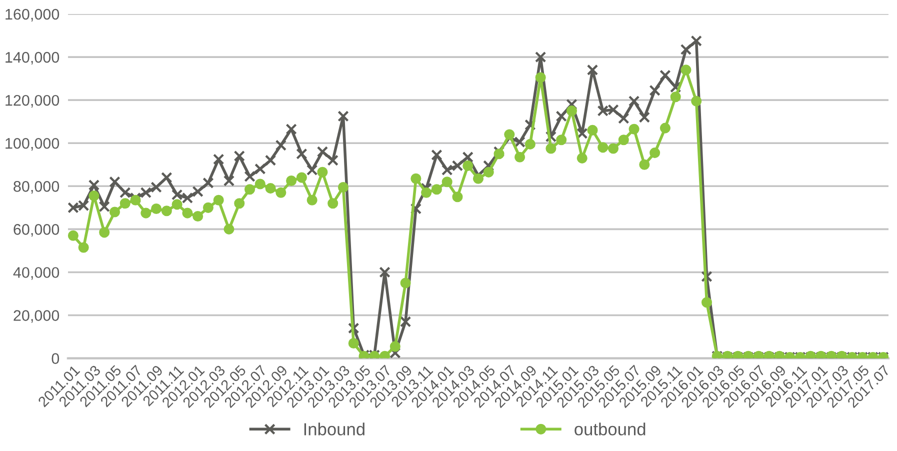  I want to click on y-tick-label: 120,000, so click(33, 101).